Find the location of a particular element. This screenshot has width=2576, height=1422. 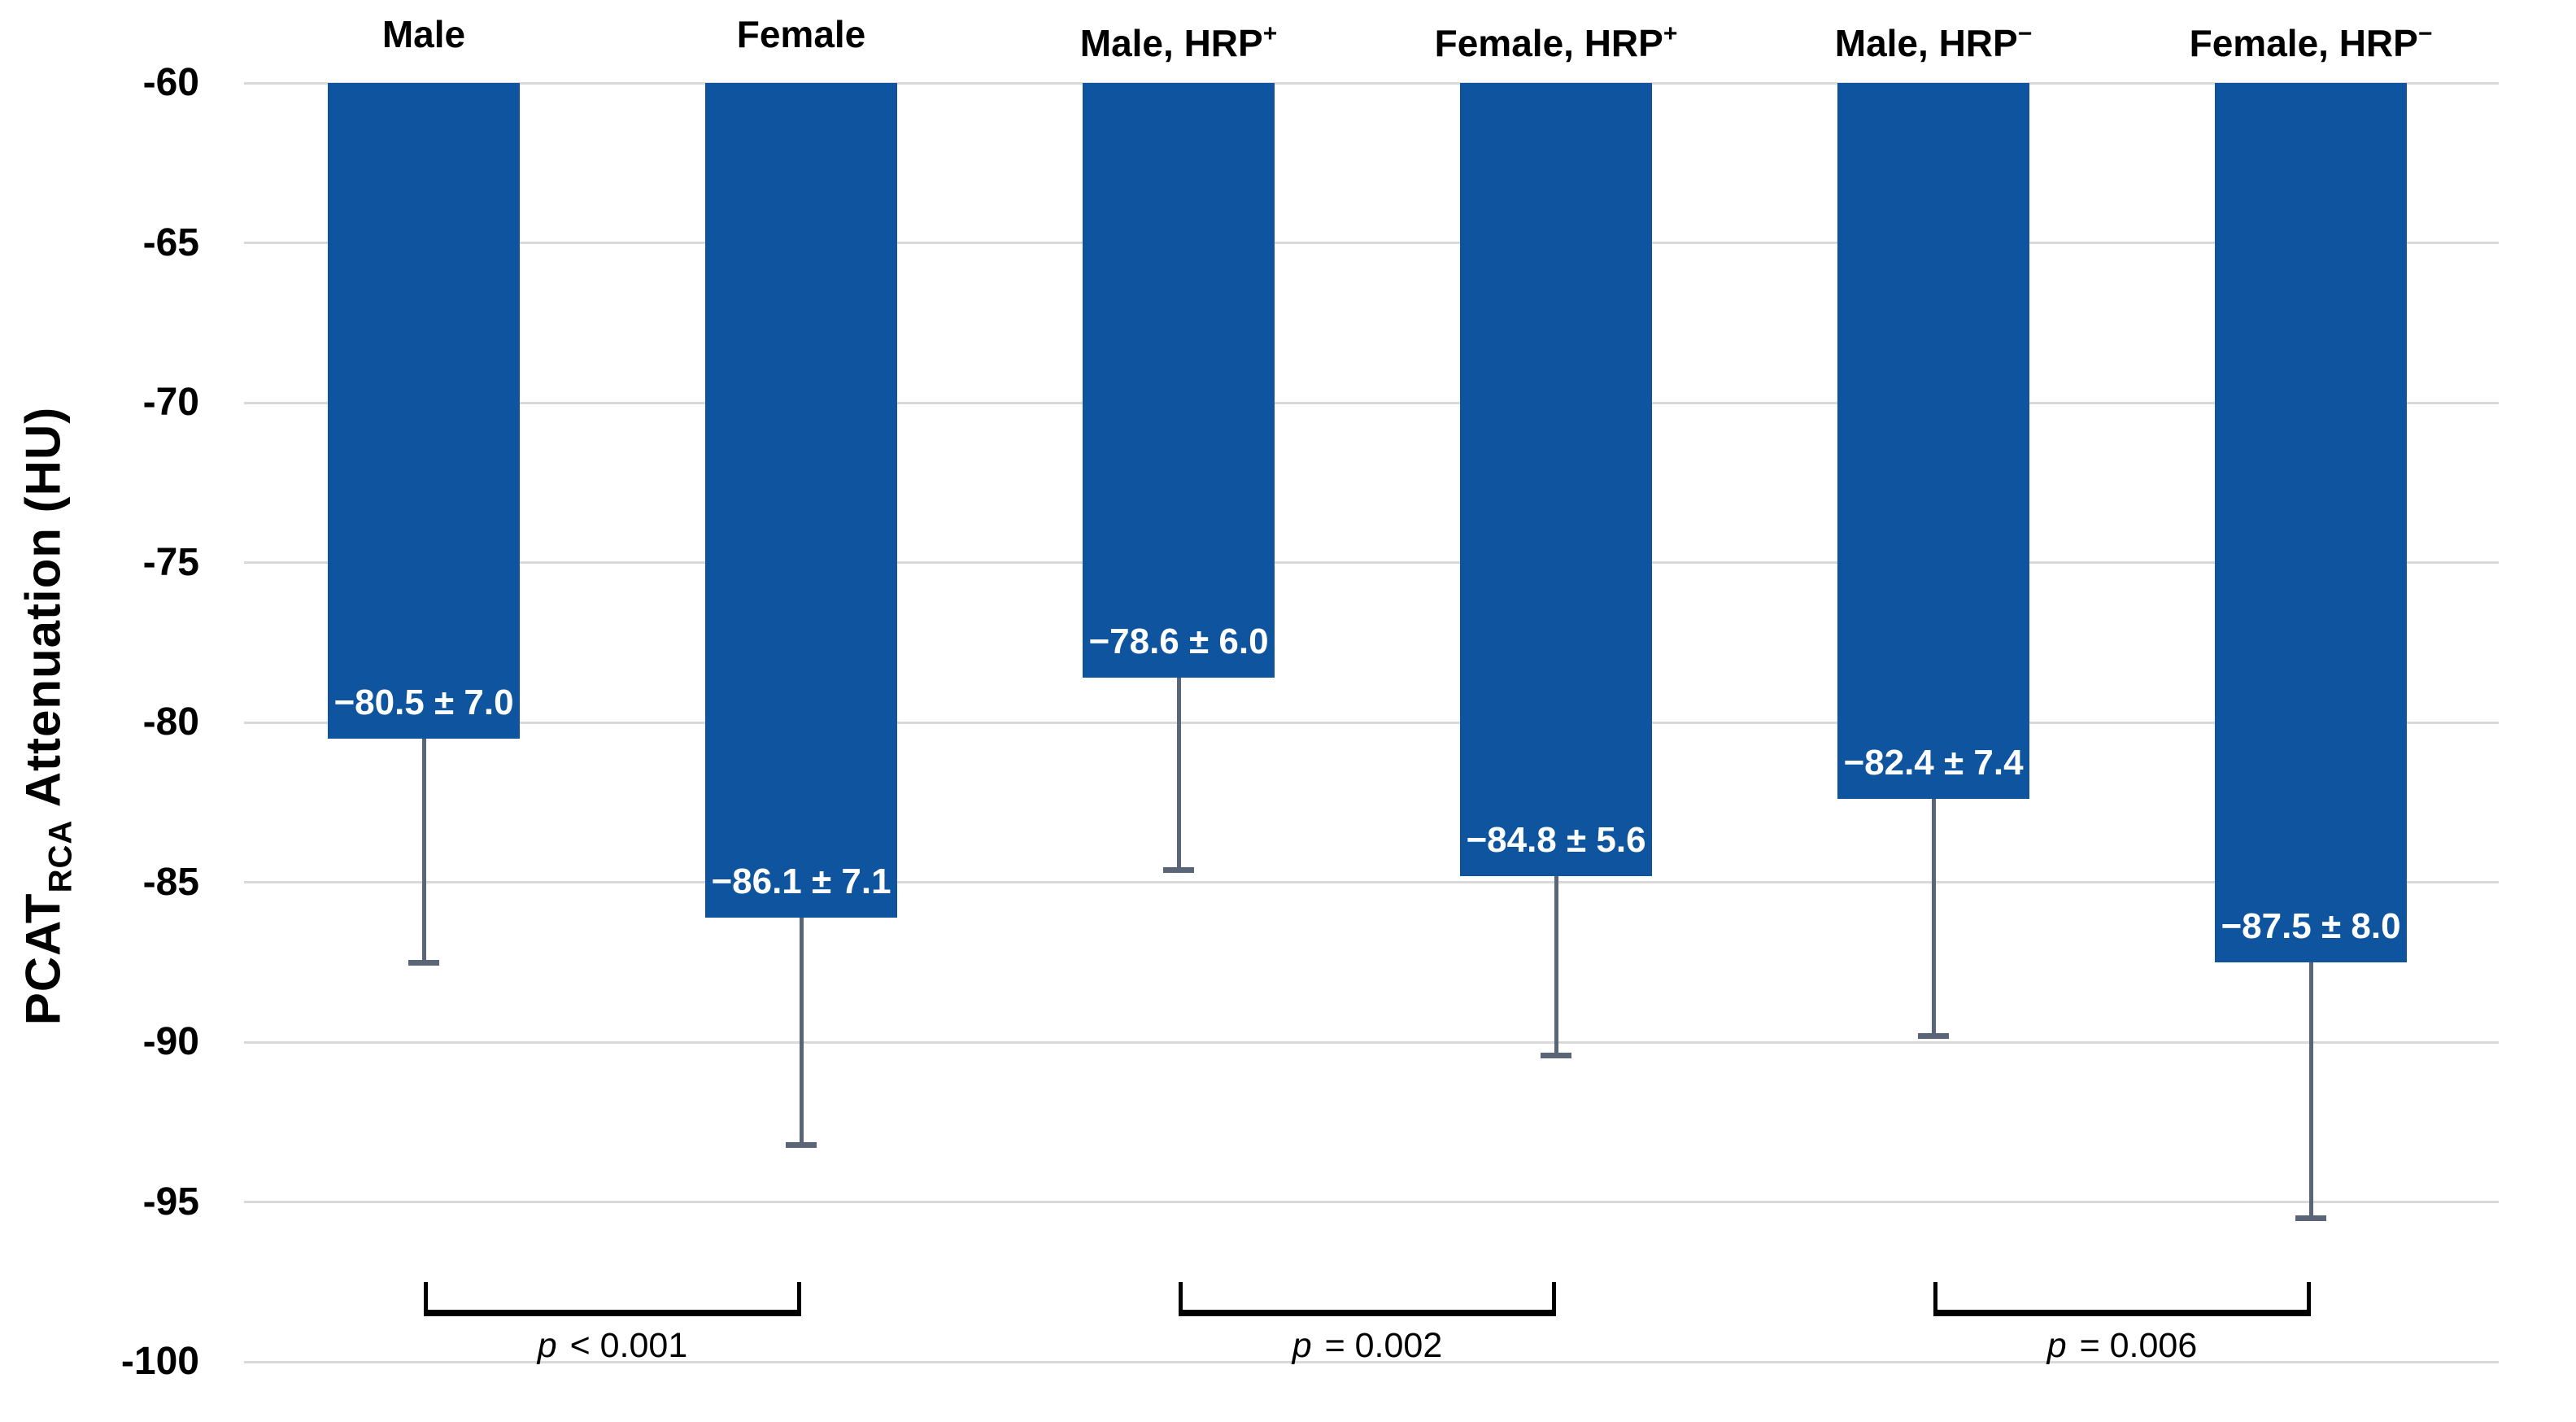

category-label: Female, HRP+ is located at coordinates (1556, 42).